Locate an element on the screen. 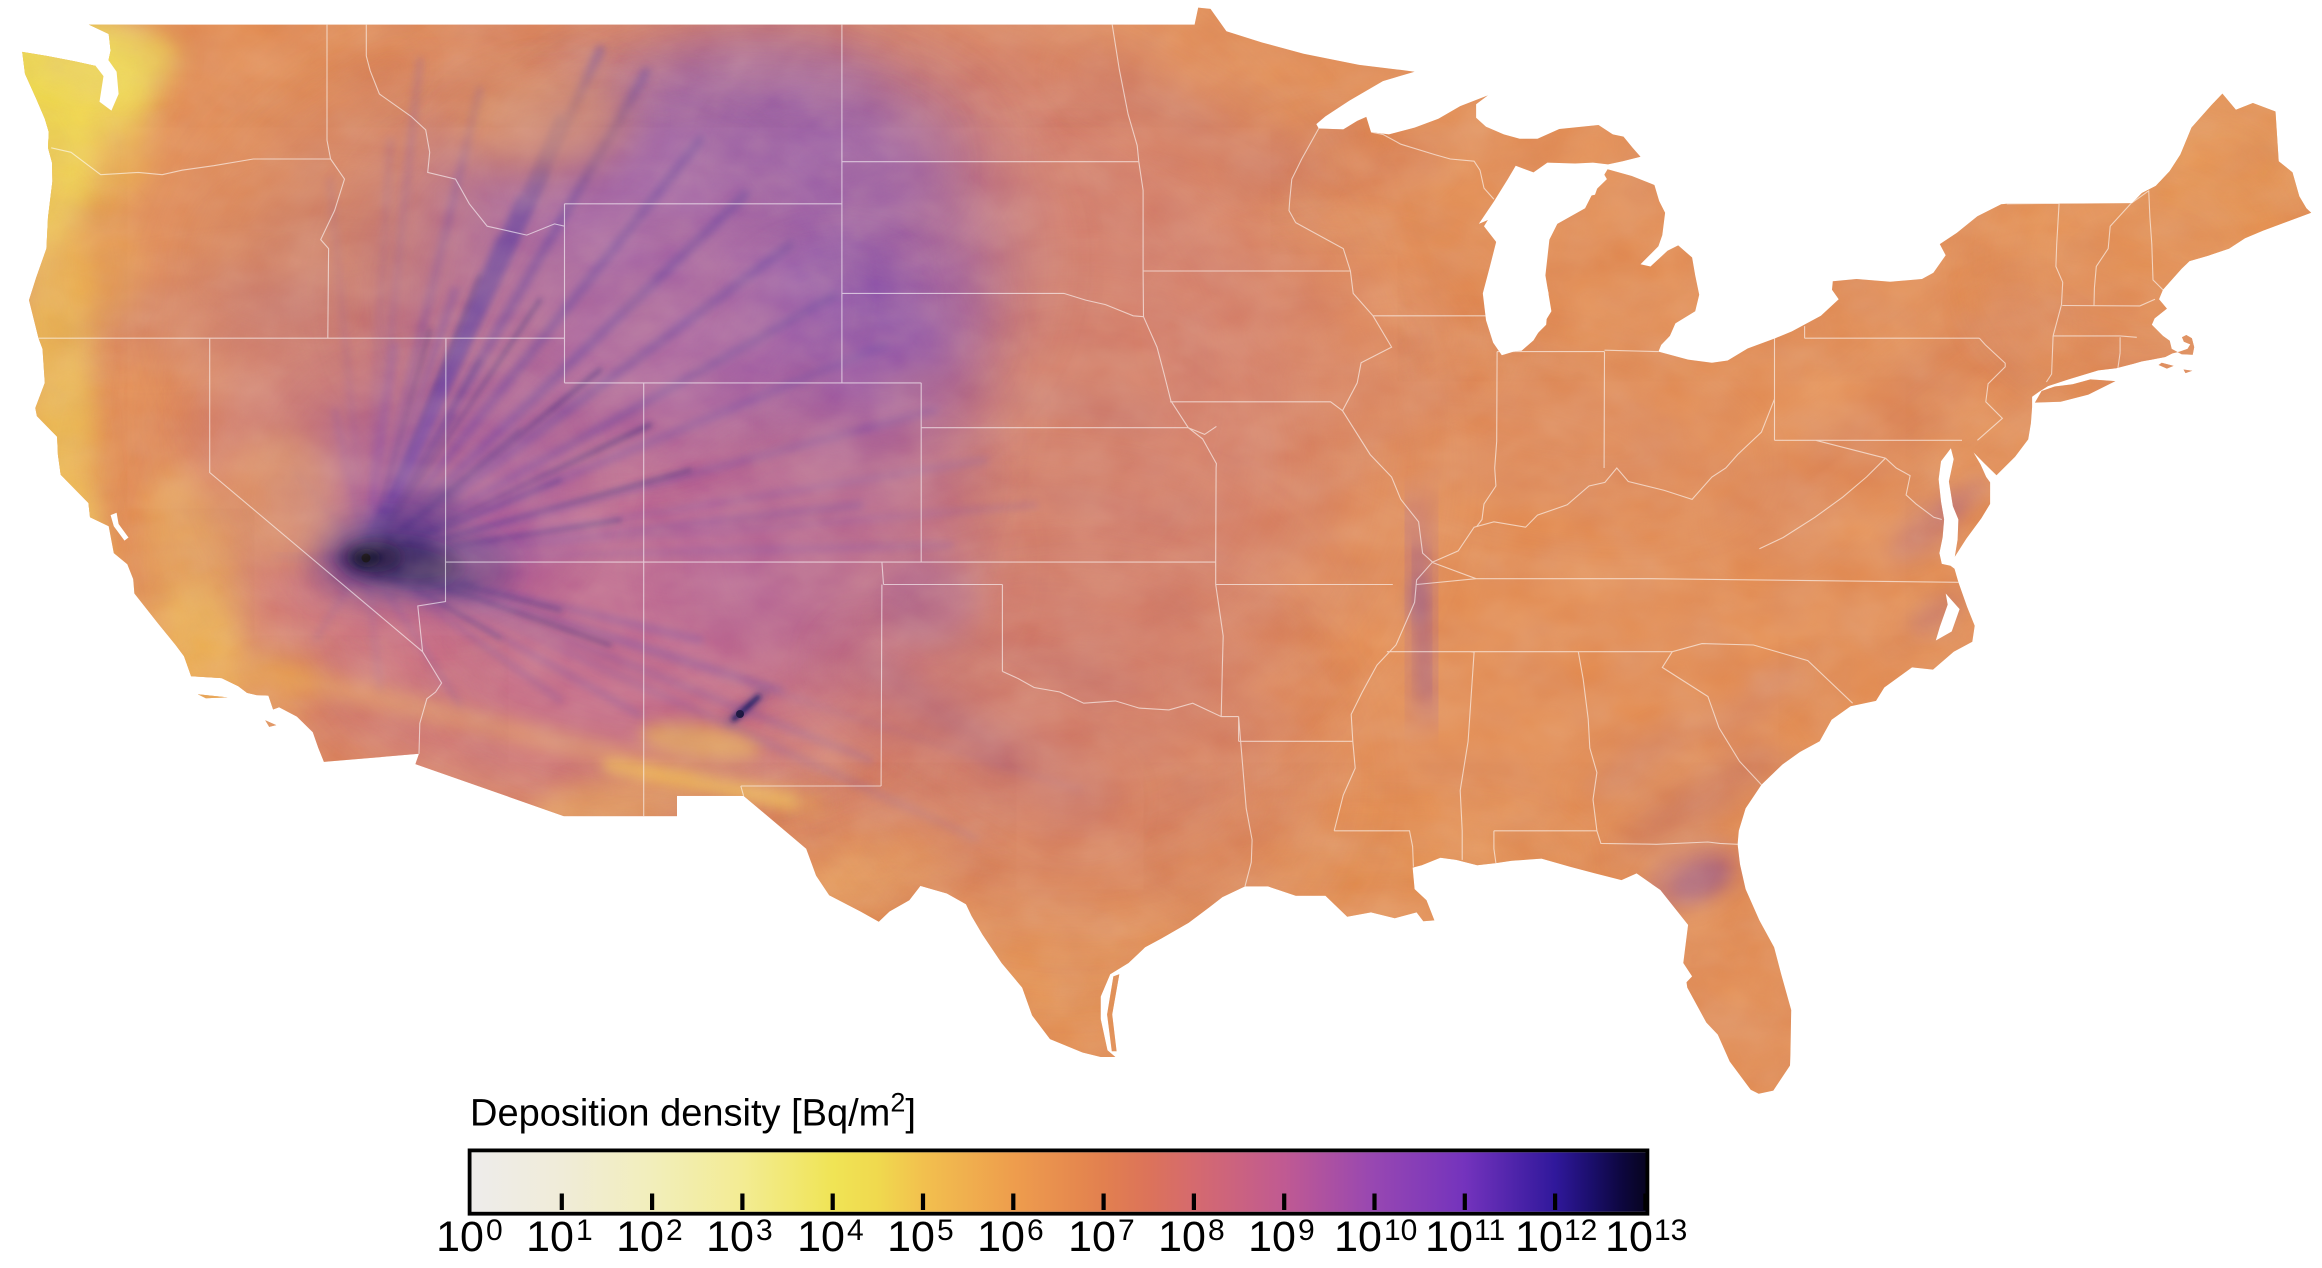 The width and height of the screenshot is (2322, 1268). svg-text: 8 is located at coordinates (1216, 1230).